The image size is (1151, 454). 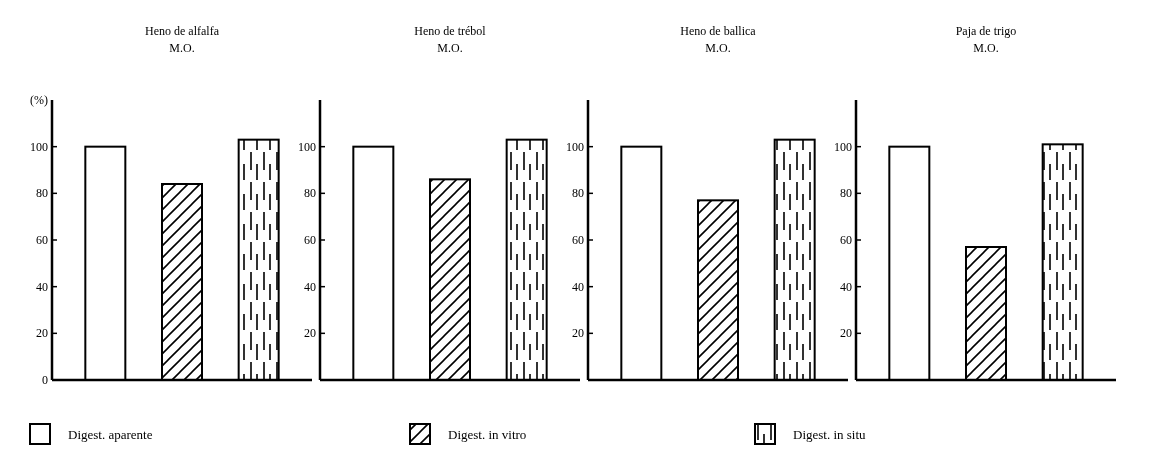 I want to click on y-tick-label: 0, so click(x=45, y=380).